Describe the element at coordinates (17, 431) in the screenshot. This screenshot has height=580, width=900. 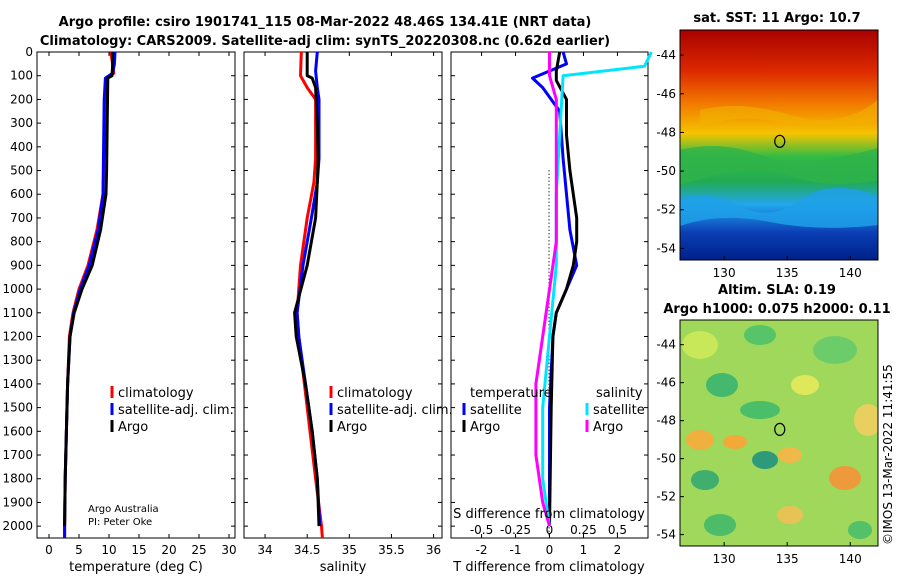
I see `y-tick-label: 1600` at that location.